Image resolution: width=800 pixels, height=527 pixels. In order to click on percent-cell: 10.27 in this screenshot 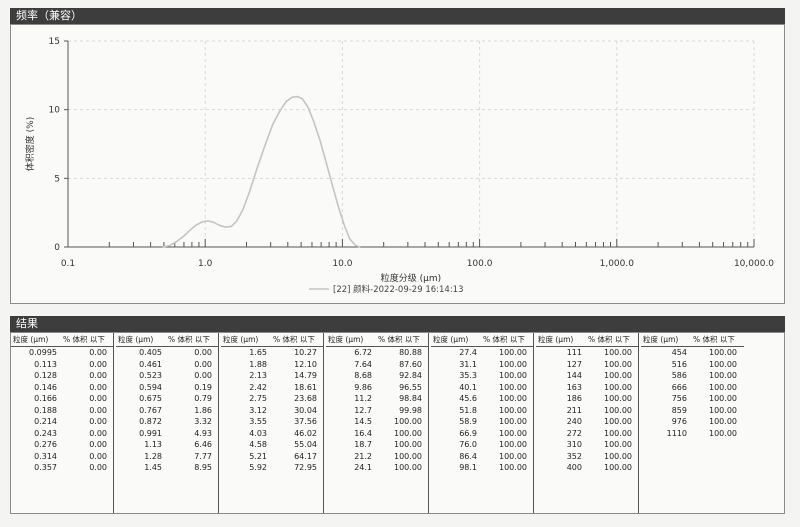, I will do `click(305, 352)`.